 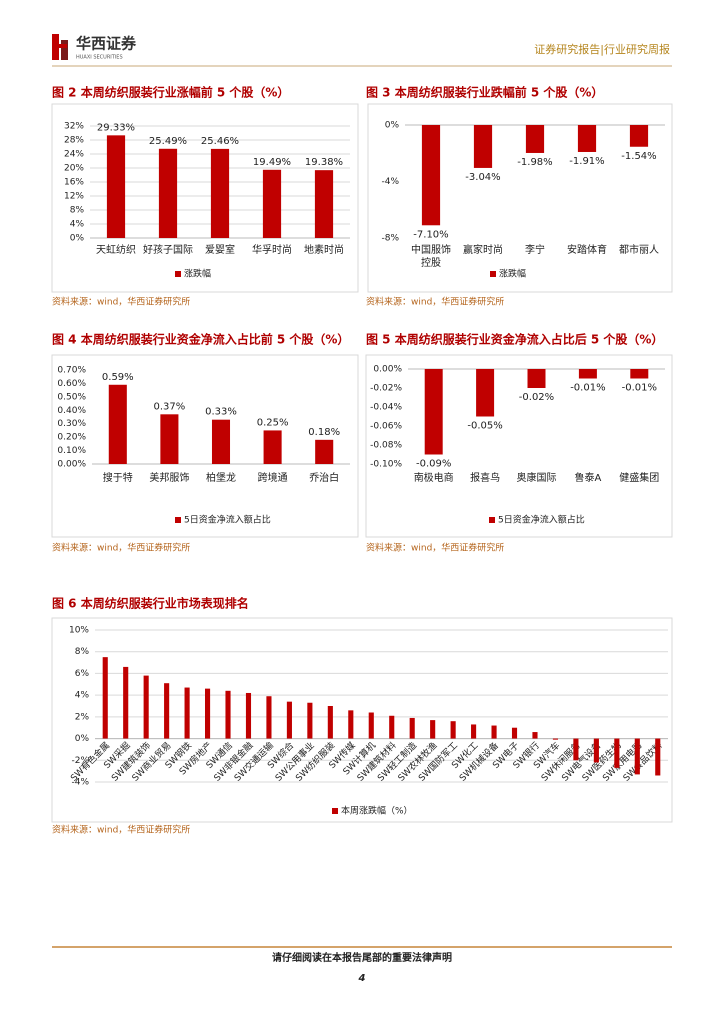 What do you see at coordinates (71, 397) in the screenshot?
I see `y-tick-label: 0.50%` at bounding box center [71, 397].